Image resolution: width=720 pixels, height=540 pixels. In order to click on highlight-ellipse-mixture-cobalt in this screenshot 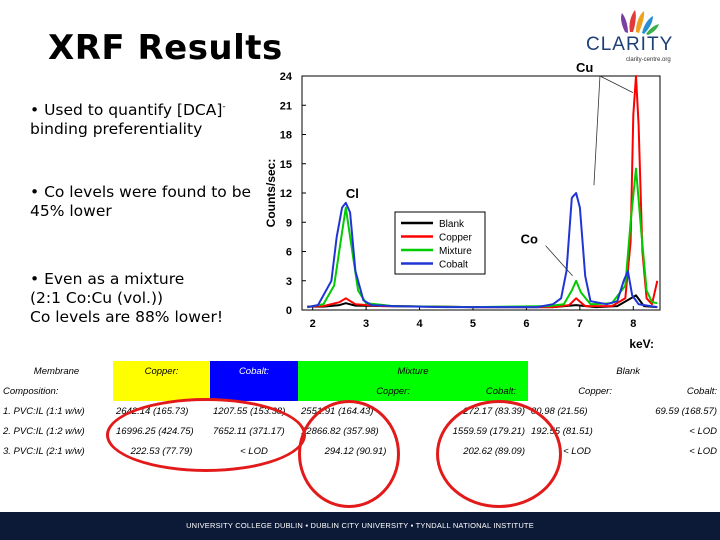, I will do `click(499, 454)`.